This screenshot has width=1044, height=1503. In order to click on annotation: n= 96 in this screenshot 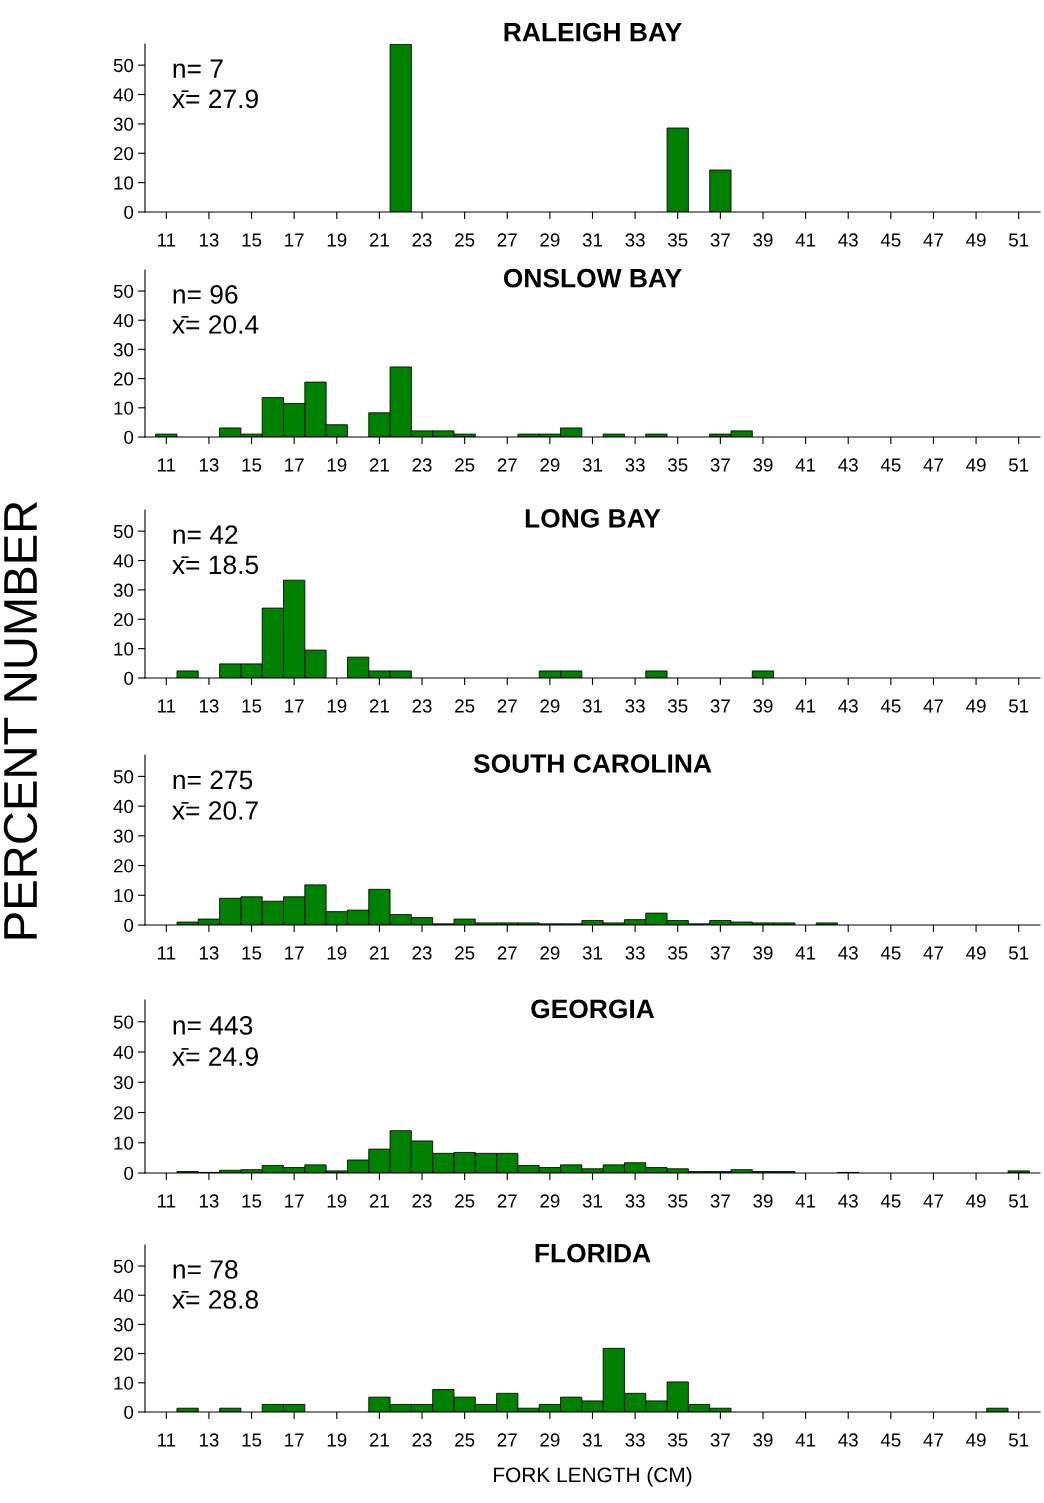, I will do `click(205, 294)`.